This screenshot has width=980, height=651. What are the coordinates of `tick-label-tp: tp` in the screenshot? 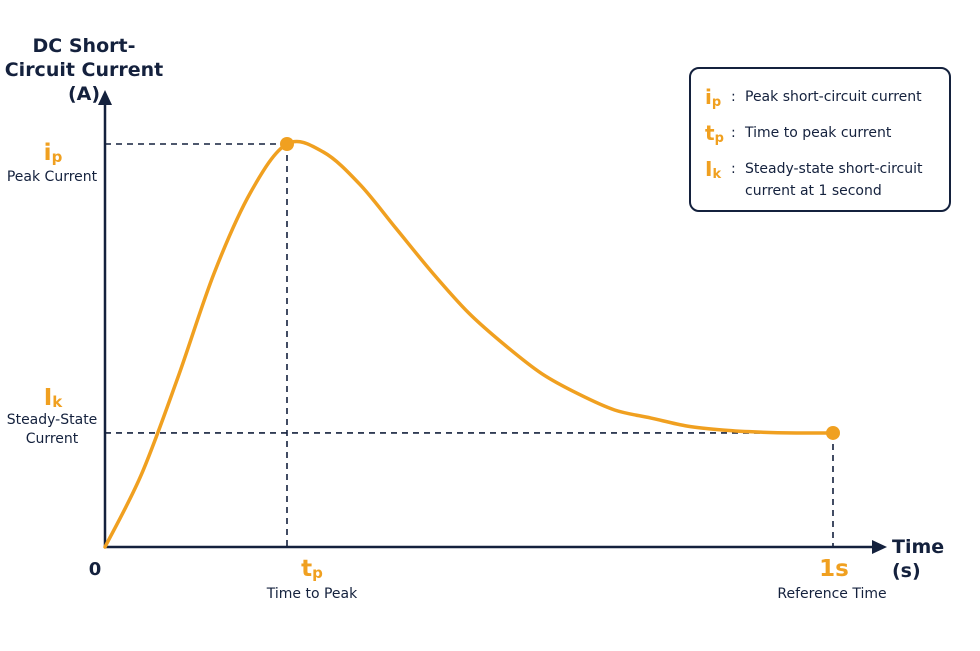 It's located at (312, 570).